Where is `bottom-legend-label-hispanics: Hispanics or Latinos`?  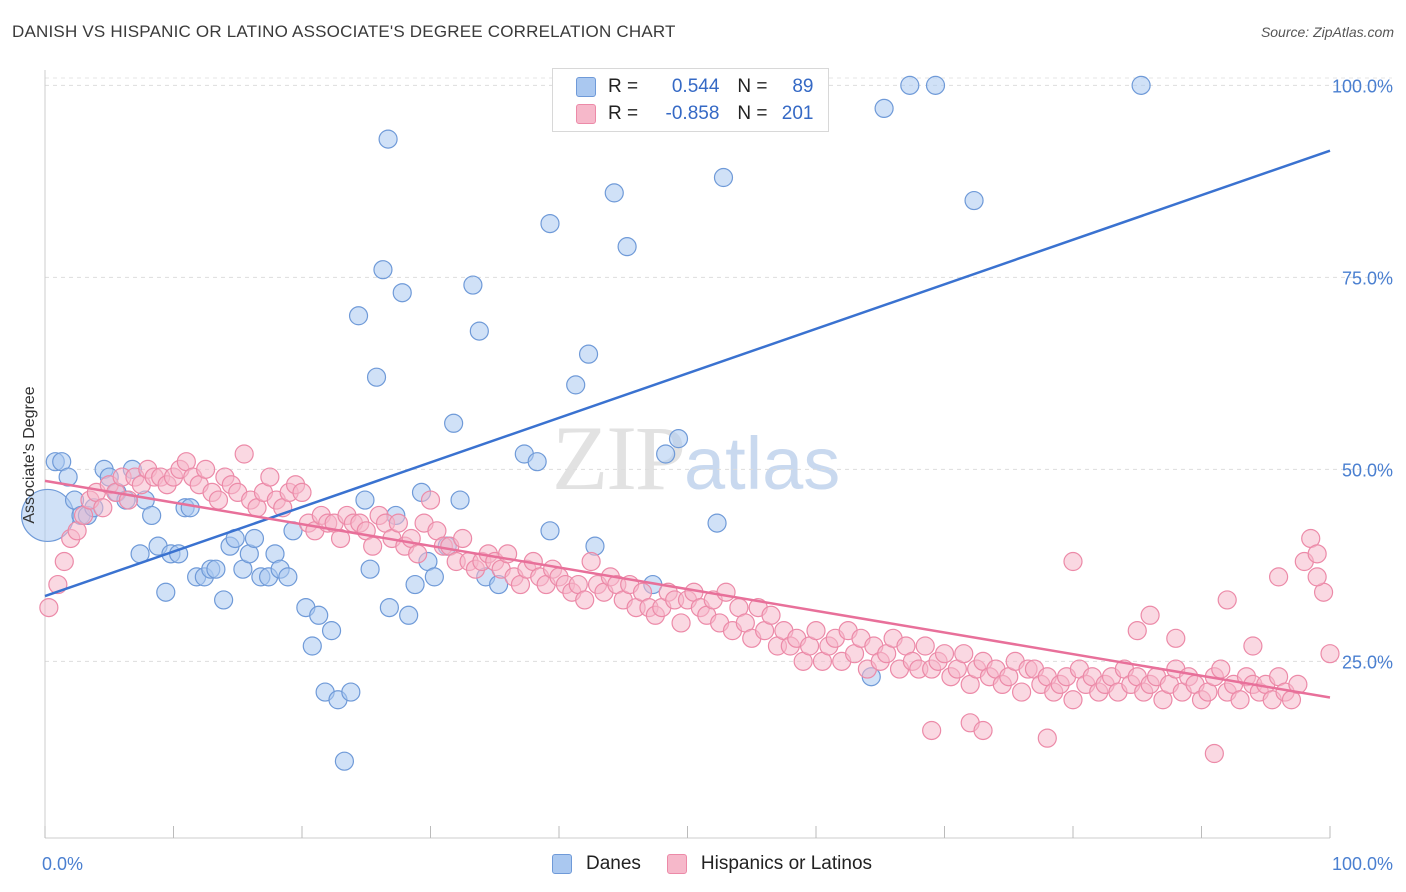
bottom-legend-label-hispanics: Hispanics or Latinos is located at coordinates (786, 863).